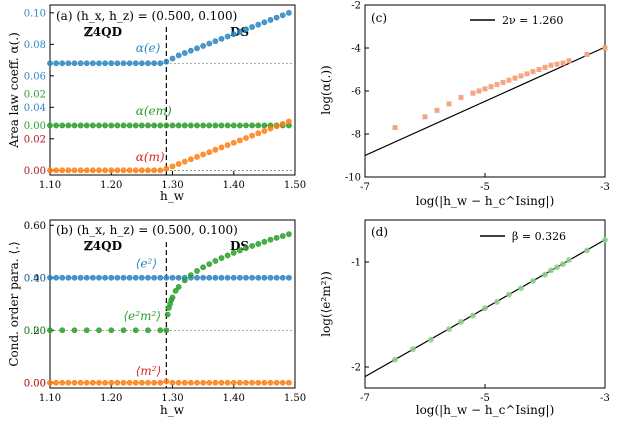 This screenshot has height=429, width=618. What do you see at coordinates (146, 263) in the screenshot?
I see `b-series-label-0: ⟨e²⟩` at bounding box center [146, 263].